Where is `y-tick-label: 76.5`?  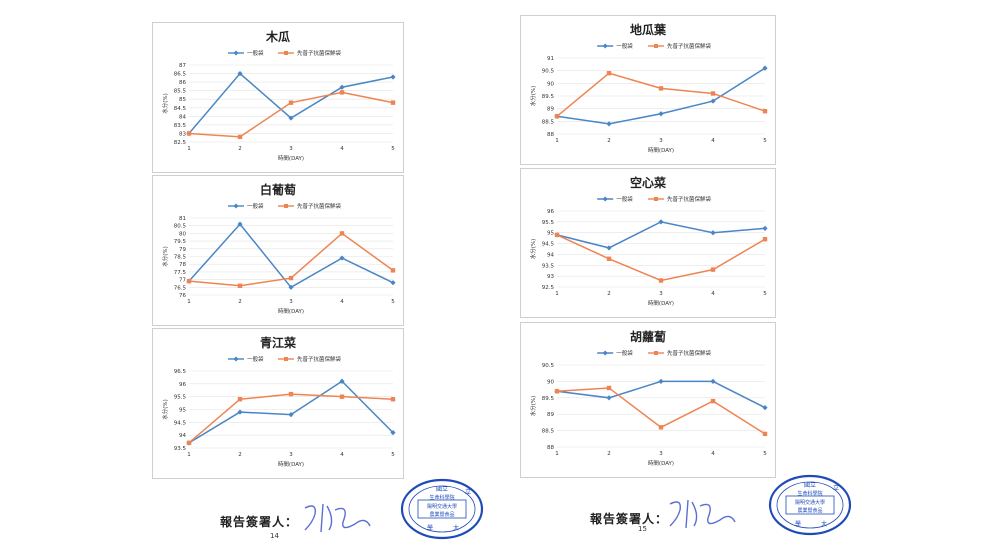 y-tick-label: 76.5 is located at coordinates (180, 288).